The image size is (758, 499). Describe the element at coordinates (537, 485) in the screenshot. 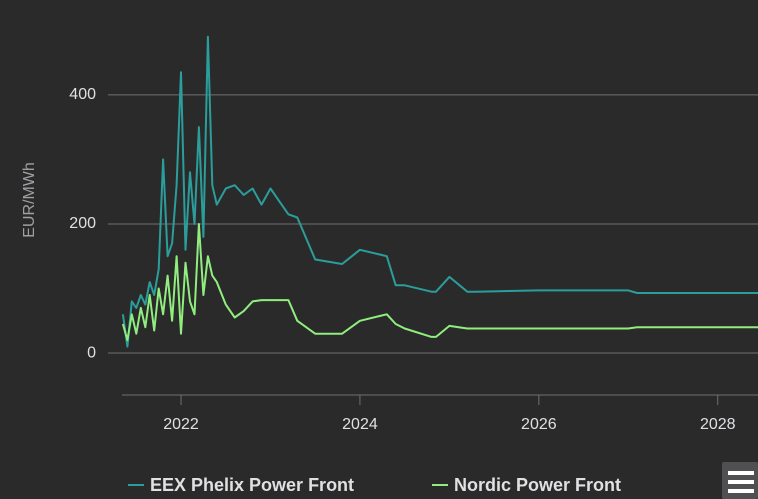

I see `legend-label: Nordic Power Front` at that location.